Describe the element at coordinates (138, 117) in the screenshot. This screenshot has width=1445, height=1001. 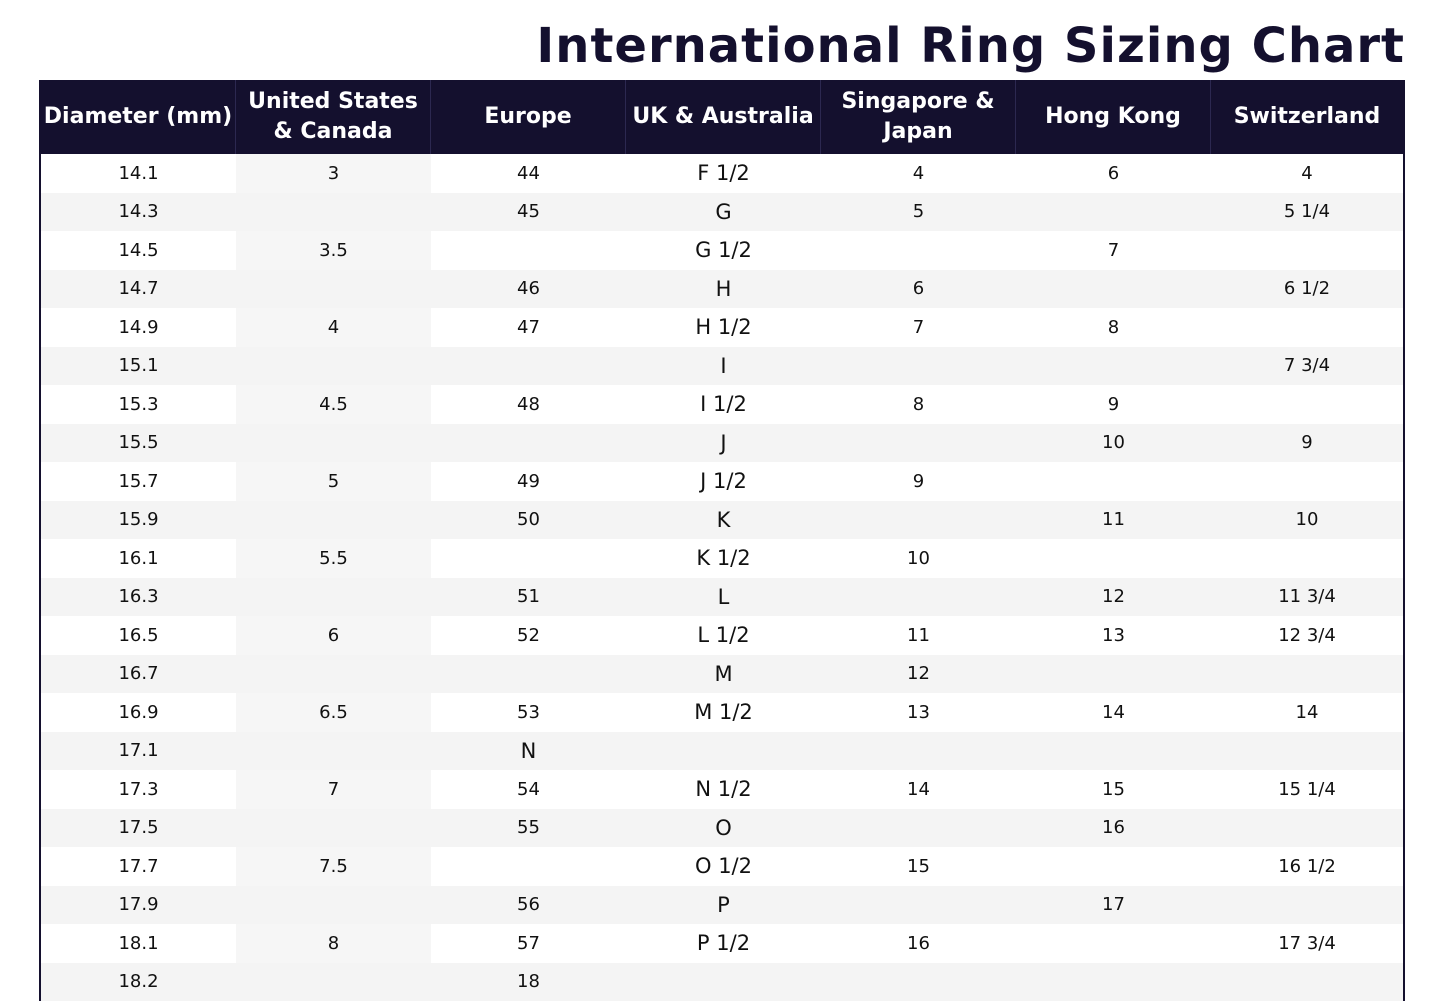
I see `column-header: Diameter (mm)` at that location.